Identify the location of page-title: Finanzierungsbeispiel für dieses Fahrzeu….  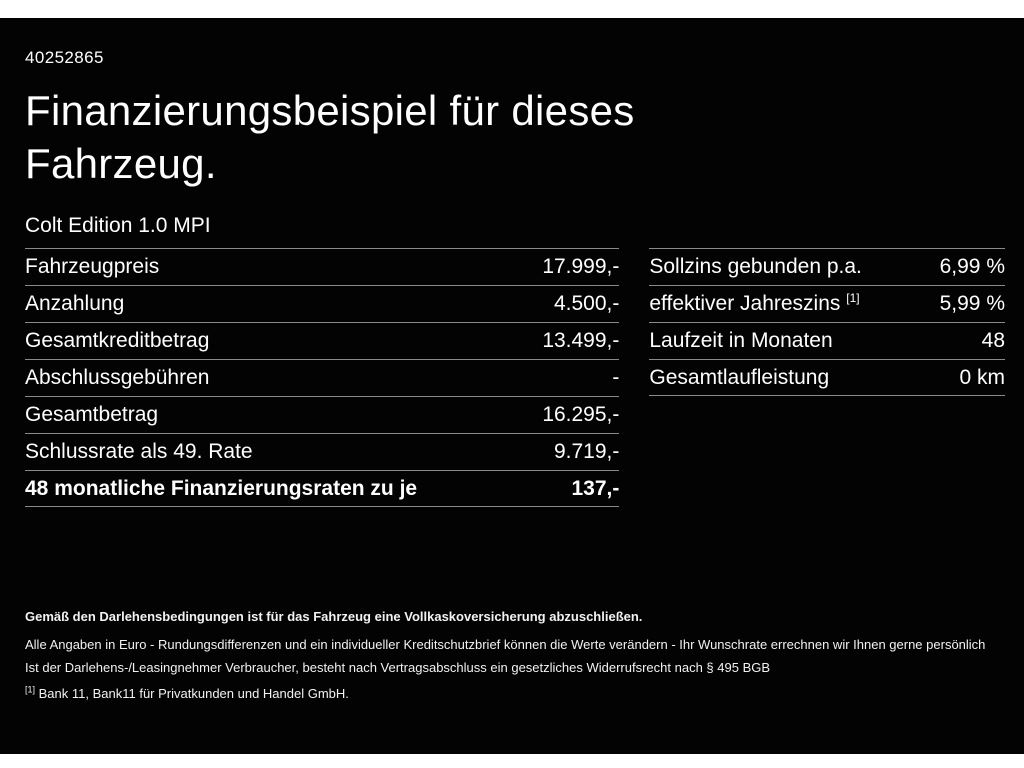
(515, 137).